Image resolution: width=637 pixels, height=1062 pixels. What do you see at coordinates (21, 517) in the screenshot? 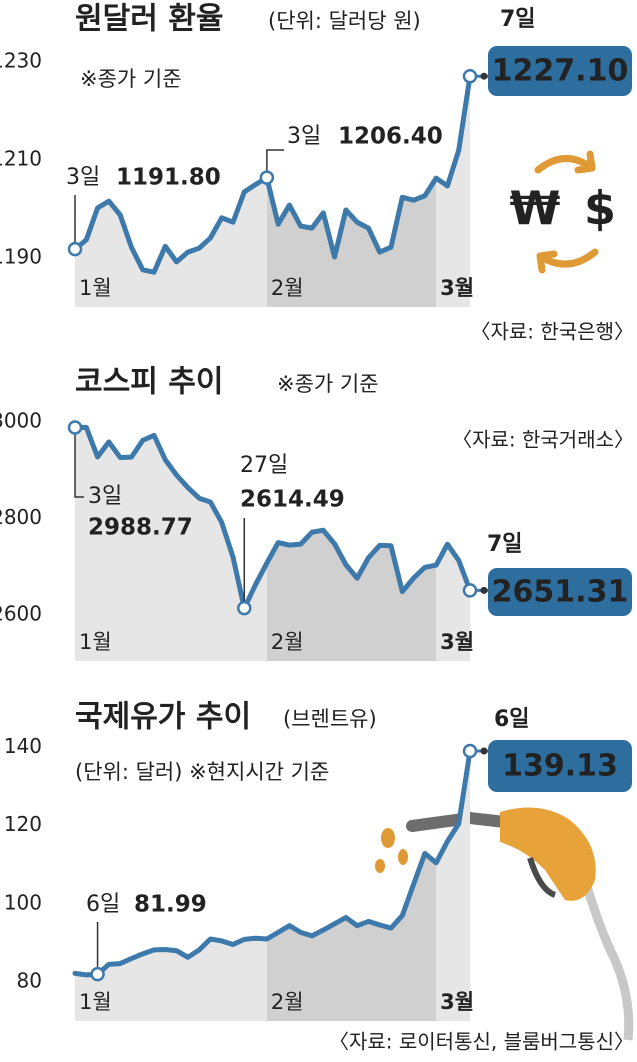
I see `y-tick-label: 2800` at bounding box center [21, 517].